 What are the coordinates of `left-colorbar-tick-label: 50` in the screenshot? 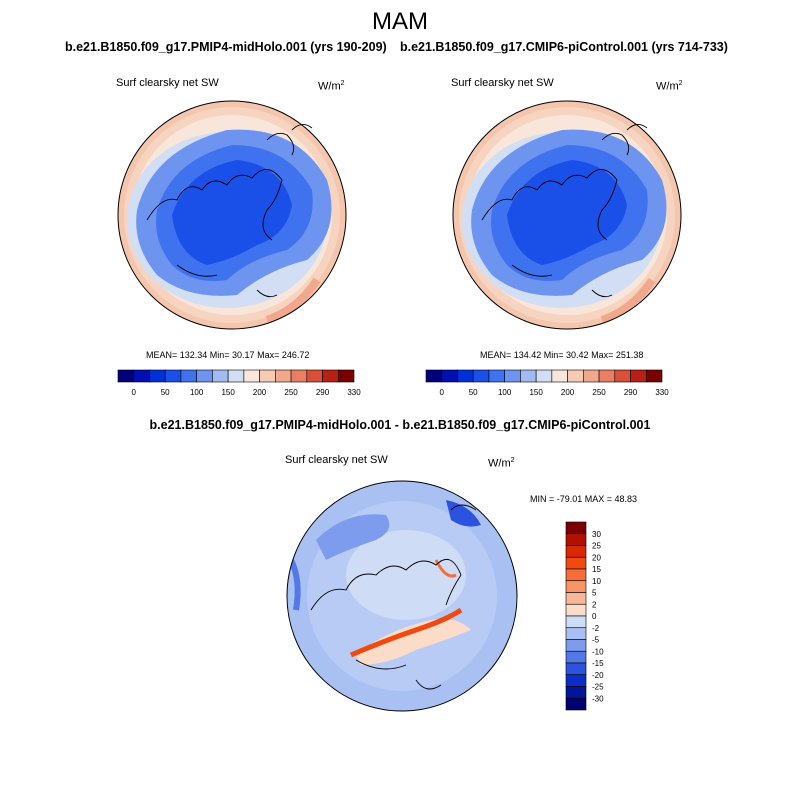 It's located at (165, 392).